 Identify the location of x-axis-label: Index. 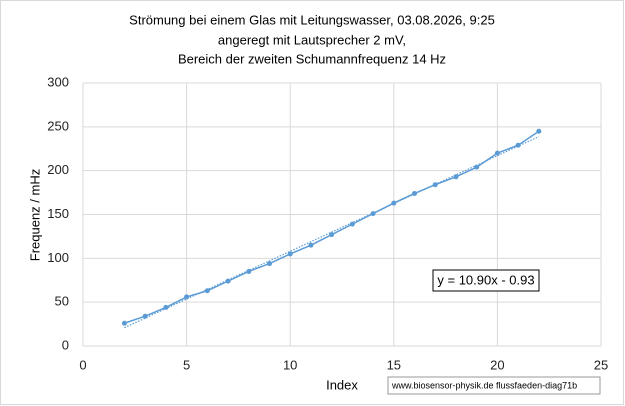
(342, 384).